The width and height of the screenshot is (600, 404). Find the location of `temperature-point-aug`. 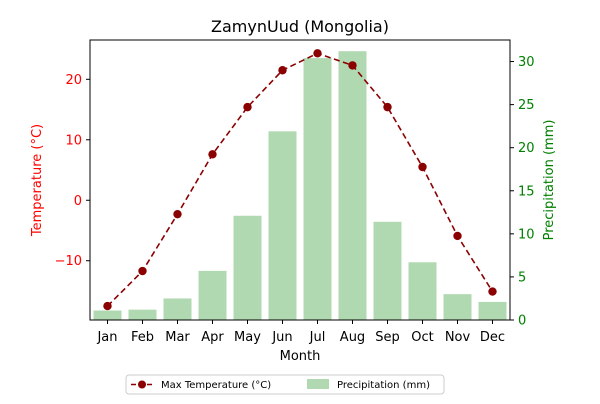

temperature-point-aug is located at coordinates (352, 65).